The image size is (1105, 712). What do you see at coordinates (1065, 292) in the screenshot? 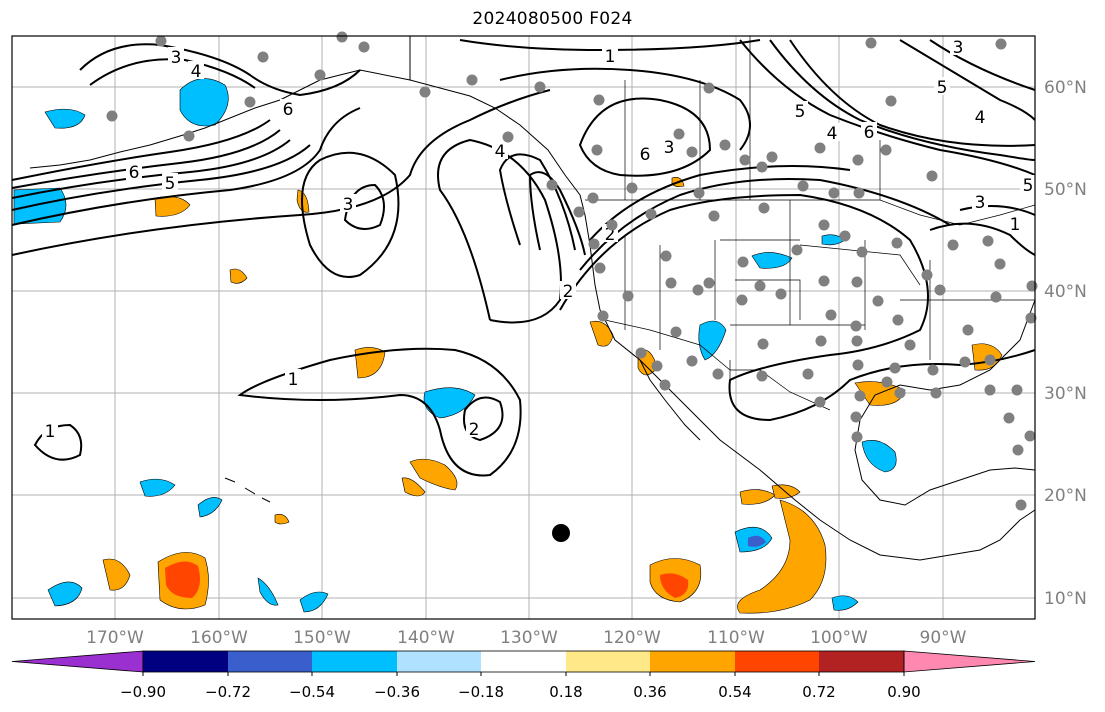
I see `latitude-label: 40°N` at bounding box center [1065, 292].